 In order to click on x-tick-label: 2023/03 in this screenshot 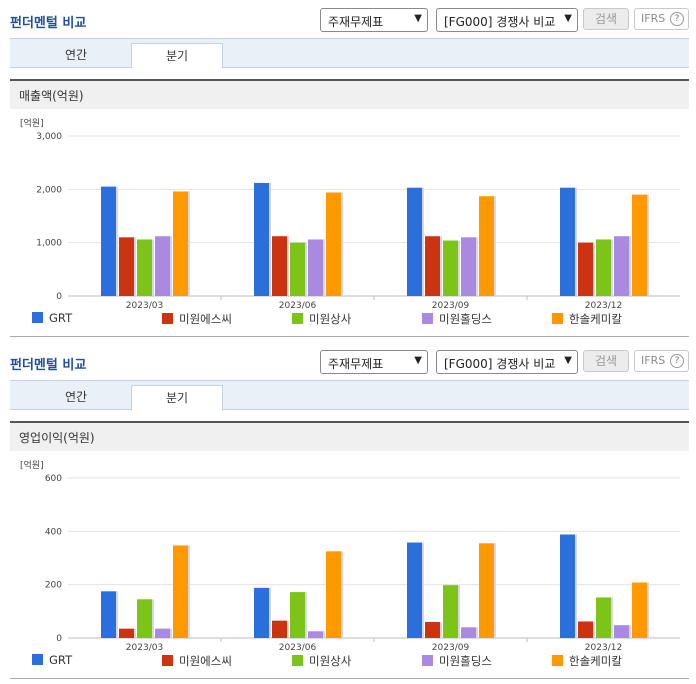, I will do `click(144, 647)`.